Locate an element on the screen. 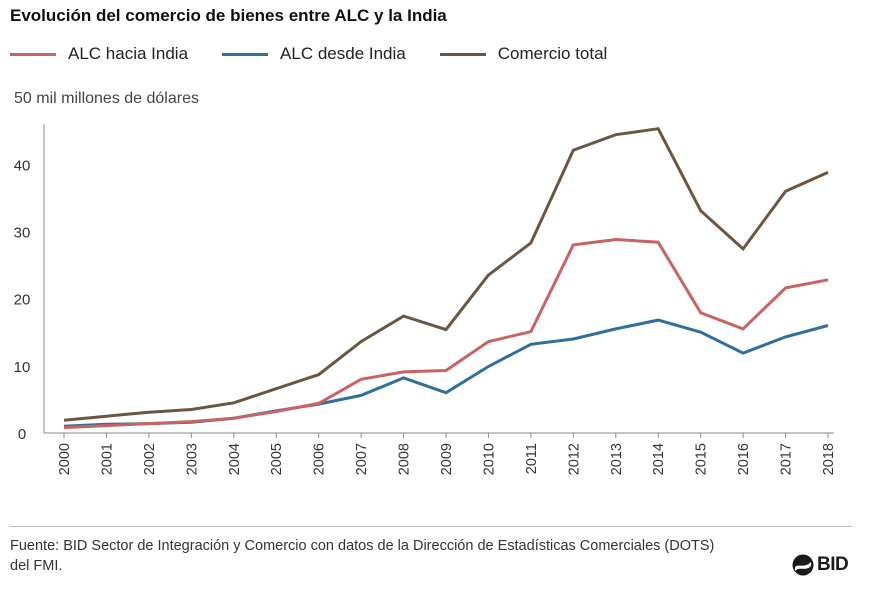 This screenshot has width=876, height=589. legend-swatch-comercio-total is located at coordinates (462, 54).